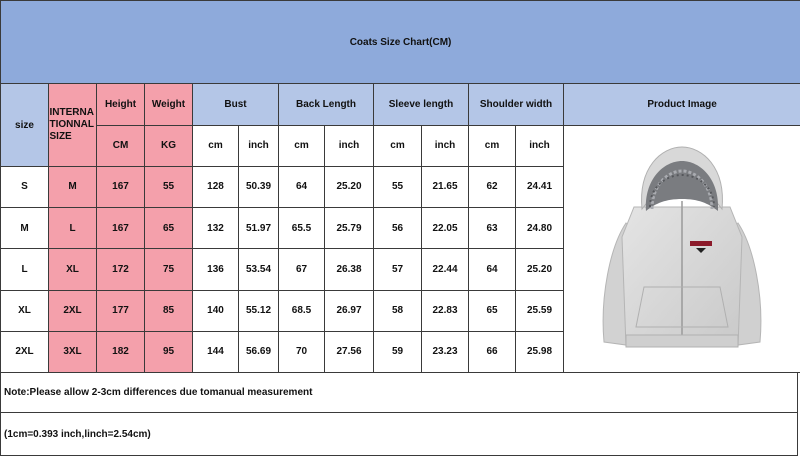 This screenshot has width=800, height=456. Describe the element at coordinates (168, 228) in the screenshot. I see `cell-weight: 65` at that location.